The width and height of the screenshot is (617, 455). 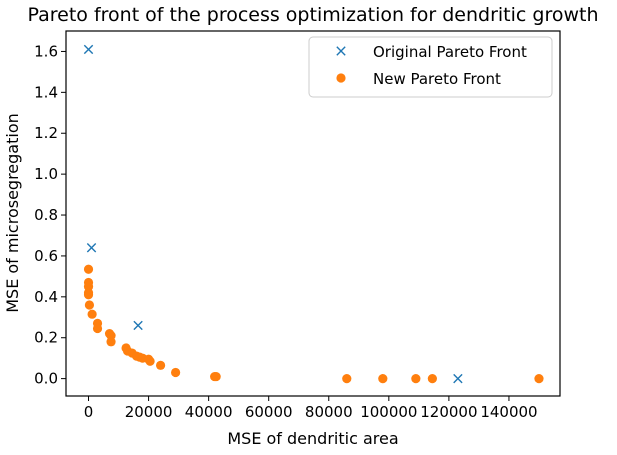 I want to click on y-tick-label: 0.4, so click(x=46, y=297).